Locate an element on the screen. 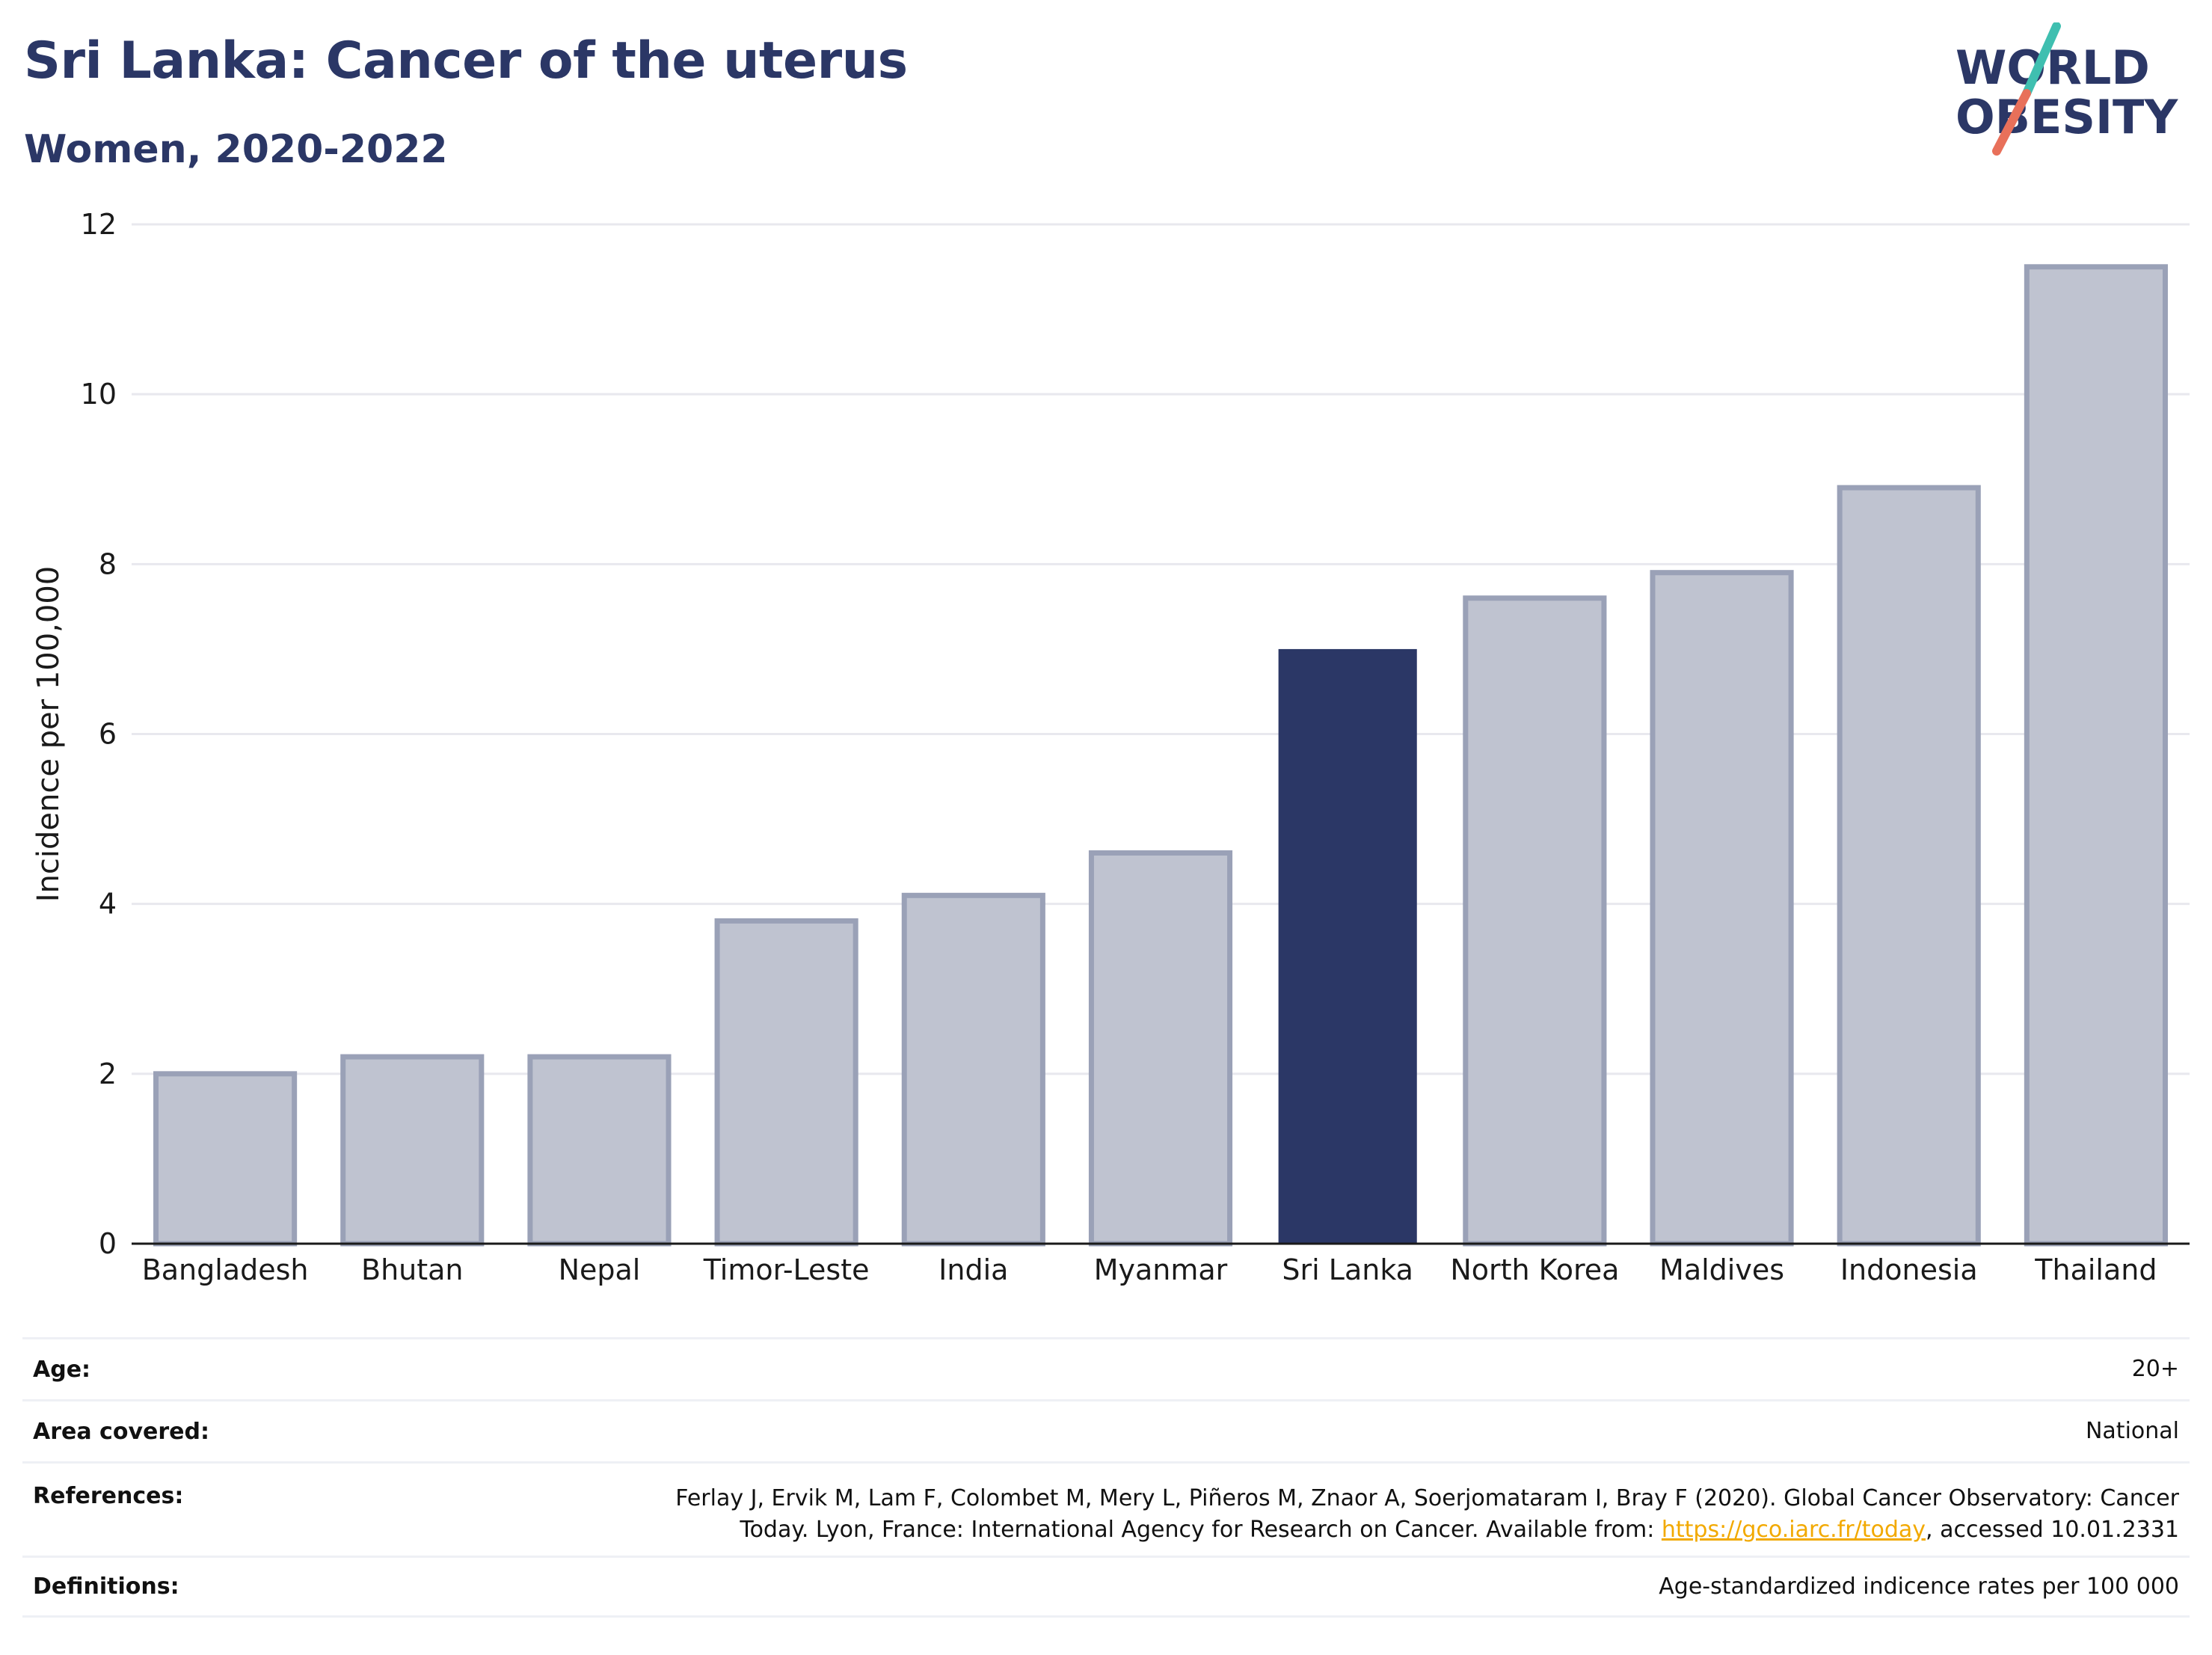 This screenshot has height=1655, width=2212. x-tick-label-7: North Korea is located at coordinates (1534, 1269).